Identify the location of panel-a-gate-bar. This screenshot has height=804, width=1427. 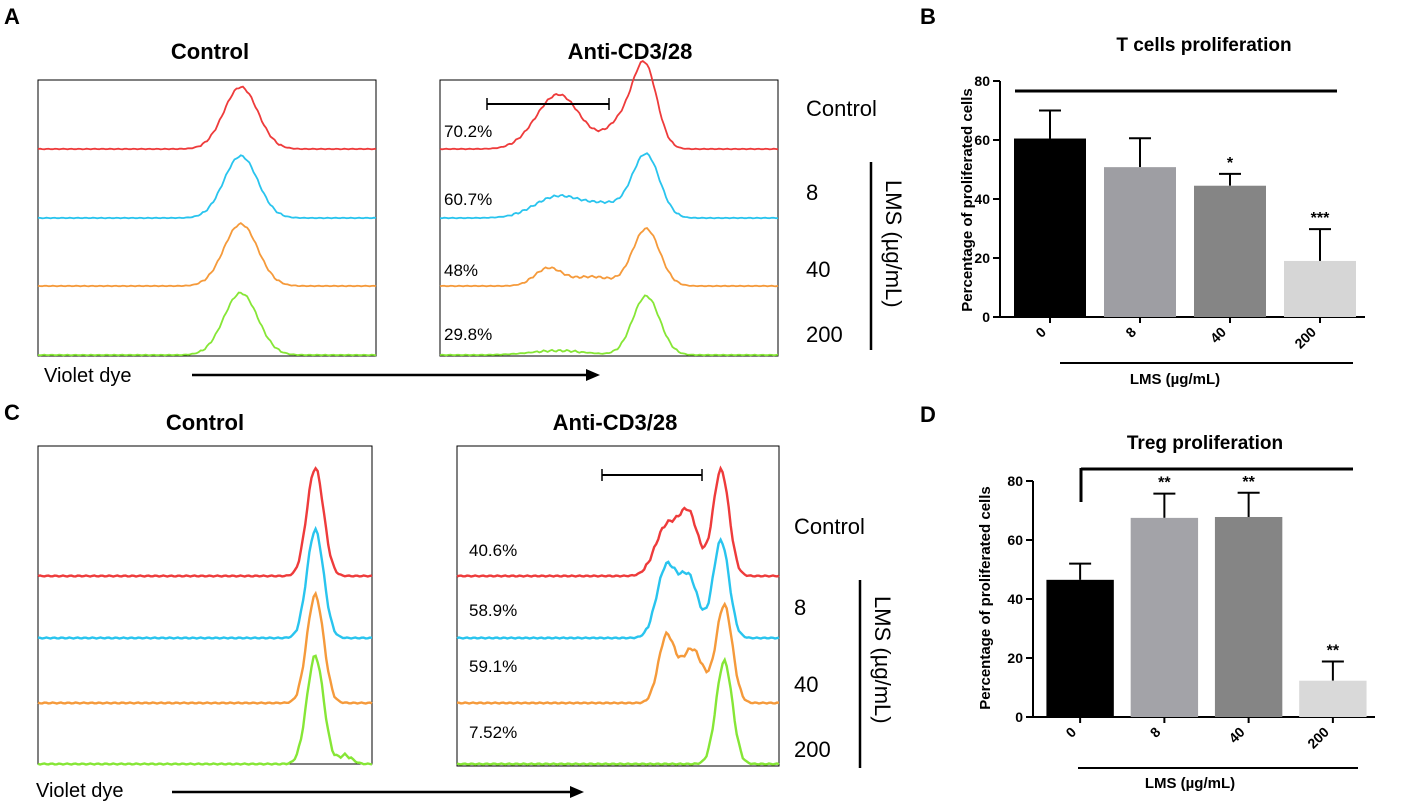
(548, 104).